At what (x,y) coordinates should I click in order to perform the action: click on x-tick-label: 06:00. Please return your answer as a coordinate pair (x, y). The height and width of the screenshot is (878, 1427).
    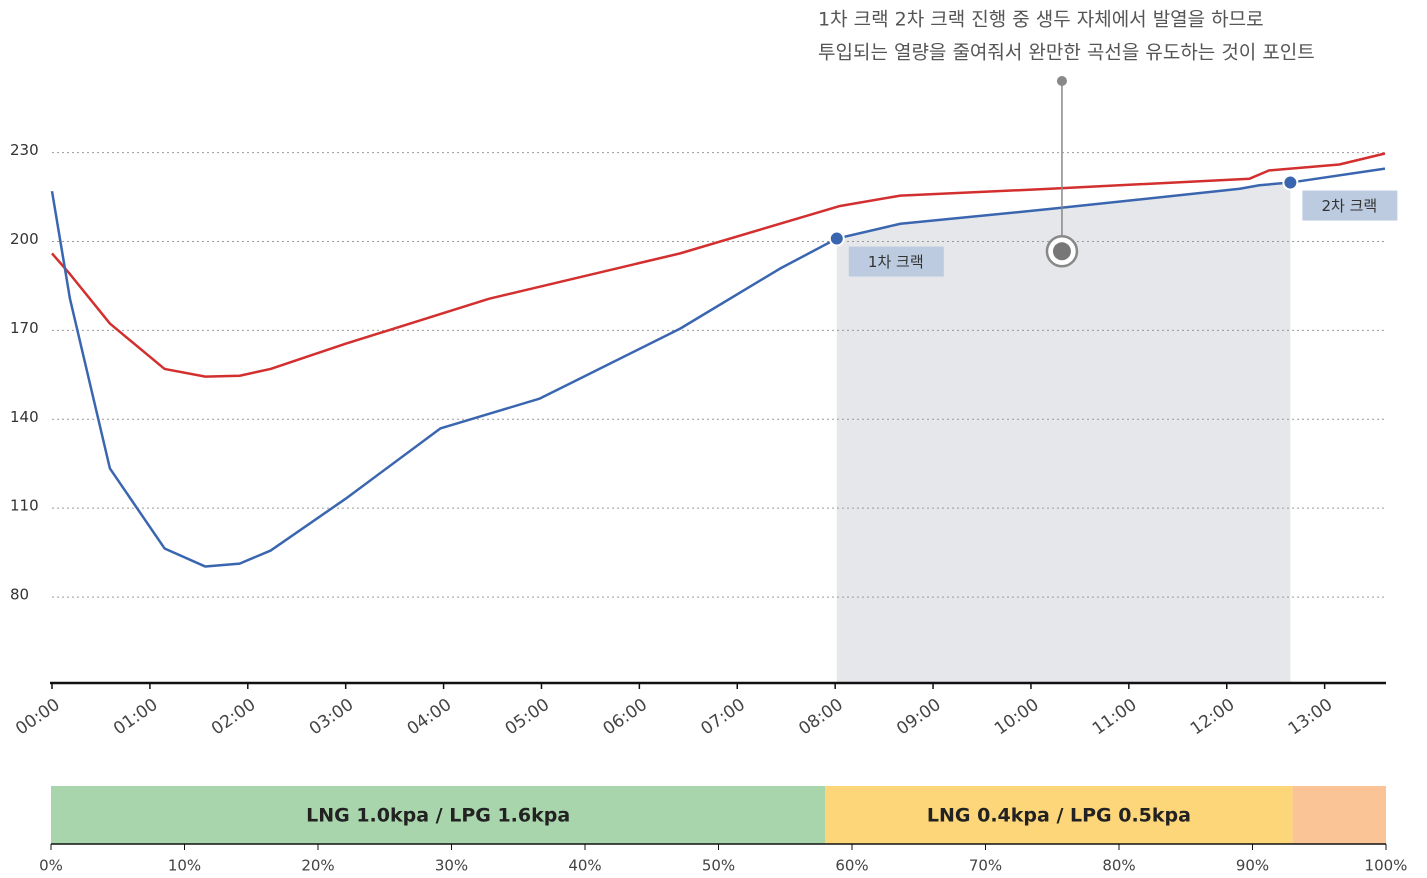
    Looking at the image, I should click on (625, 717).